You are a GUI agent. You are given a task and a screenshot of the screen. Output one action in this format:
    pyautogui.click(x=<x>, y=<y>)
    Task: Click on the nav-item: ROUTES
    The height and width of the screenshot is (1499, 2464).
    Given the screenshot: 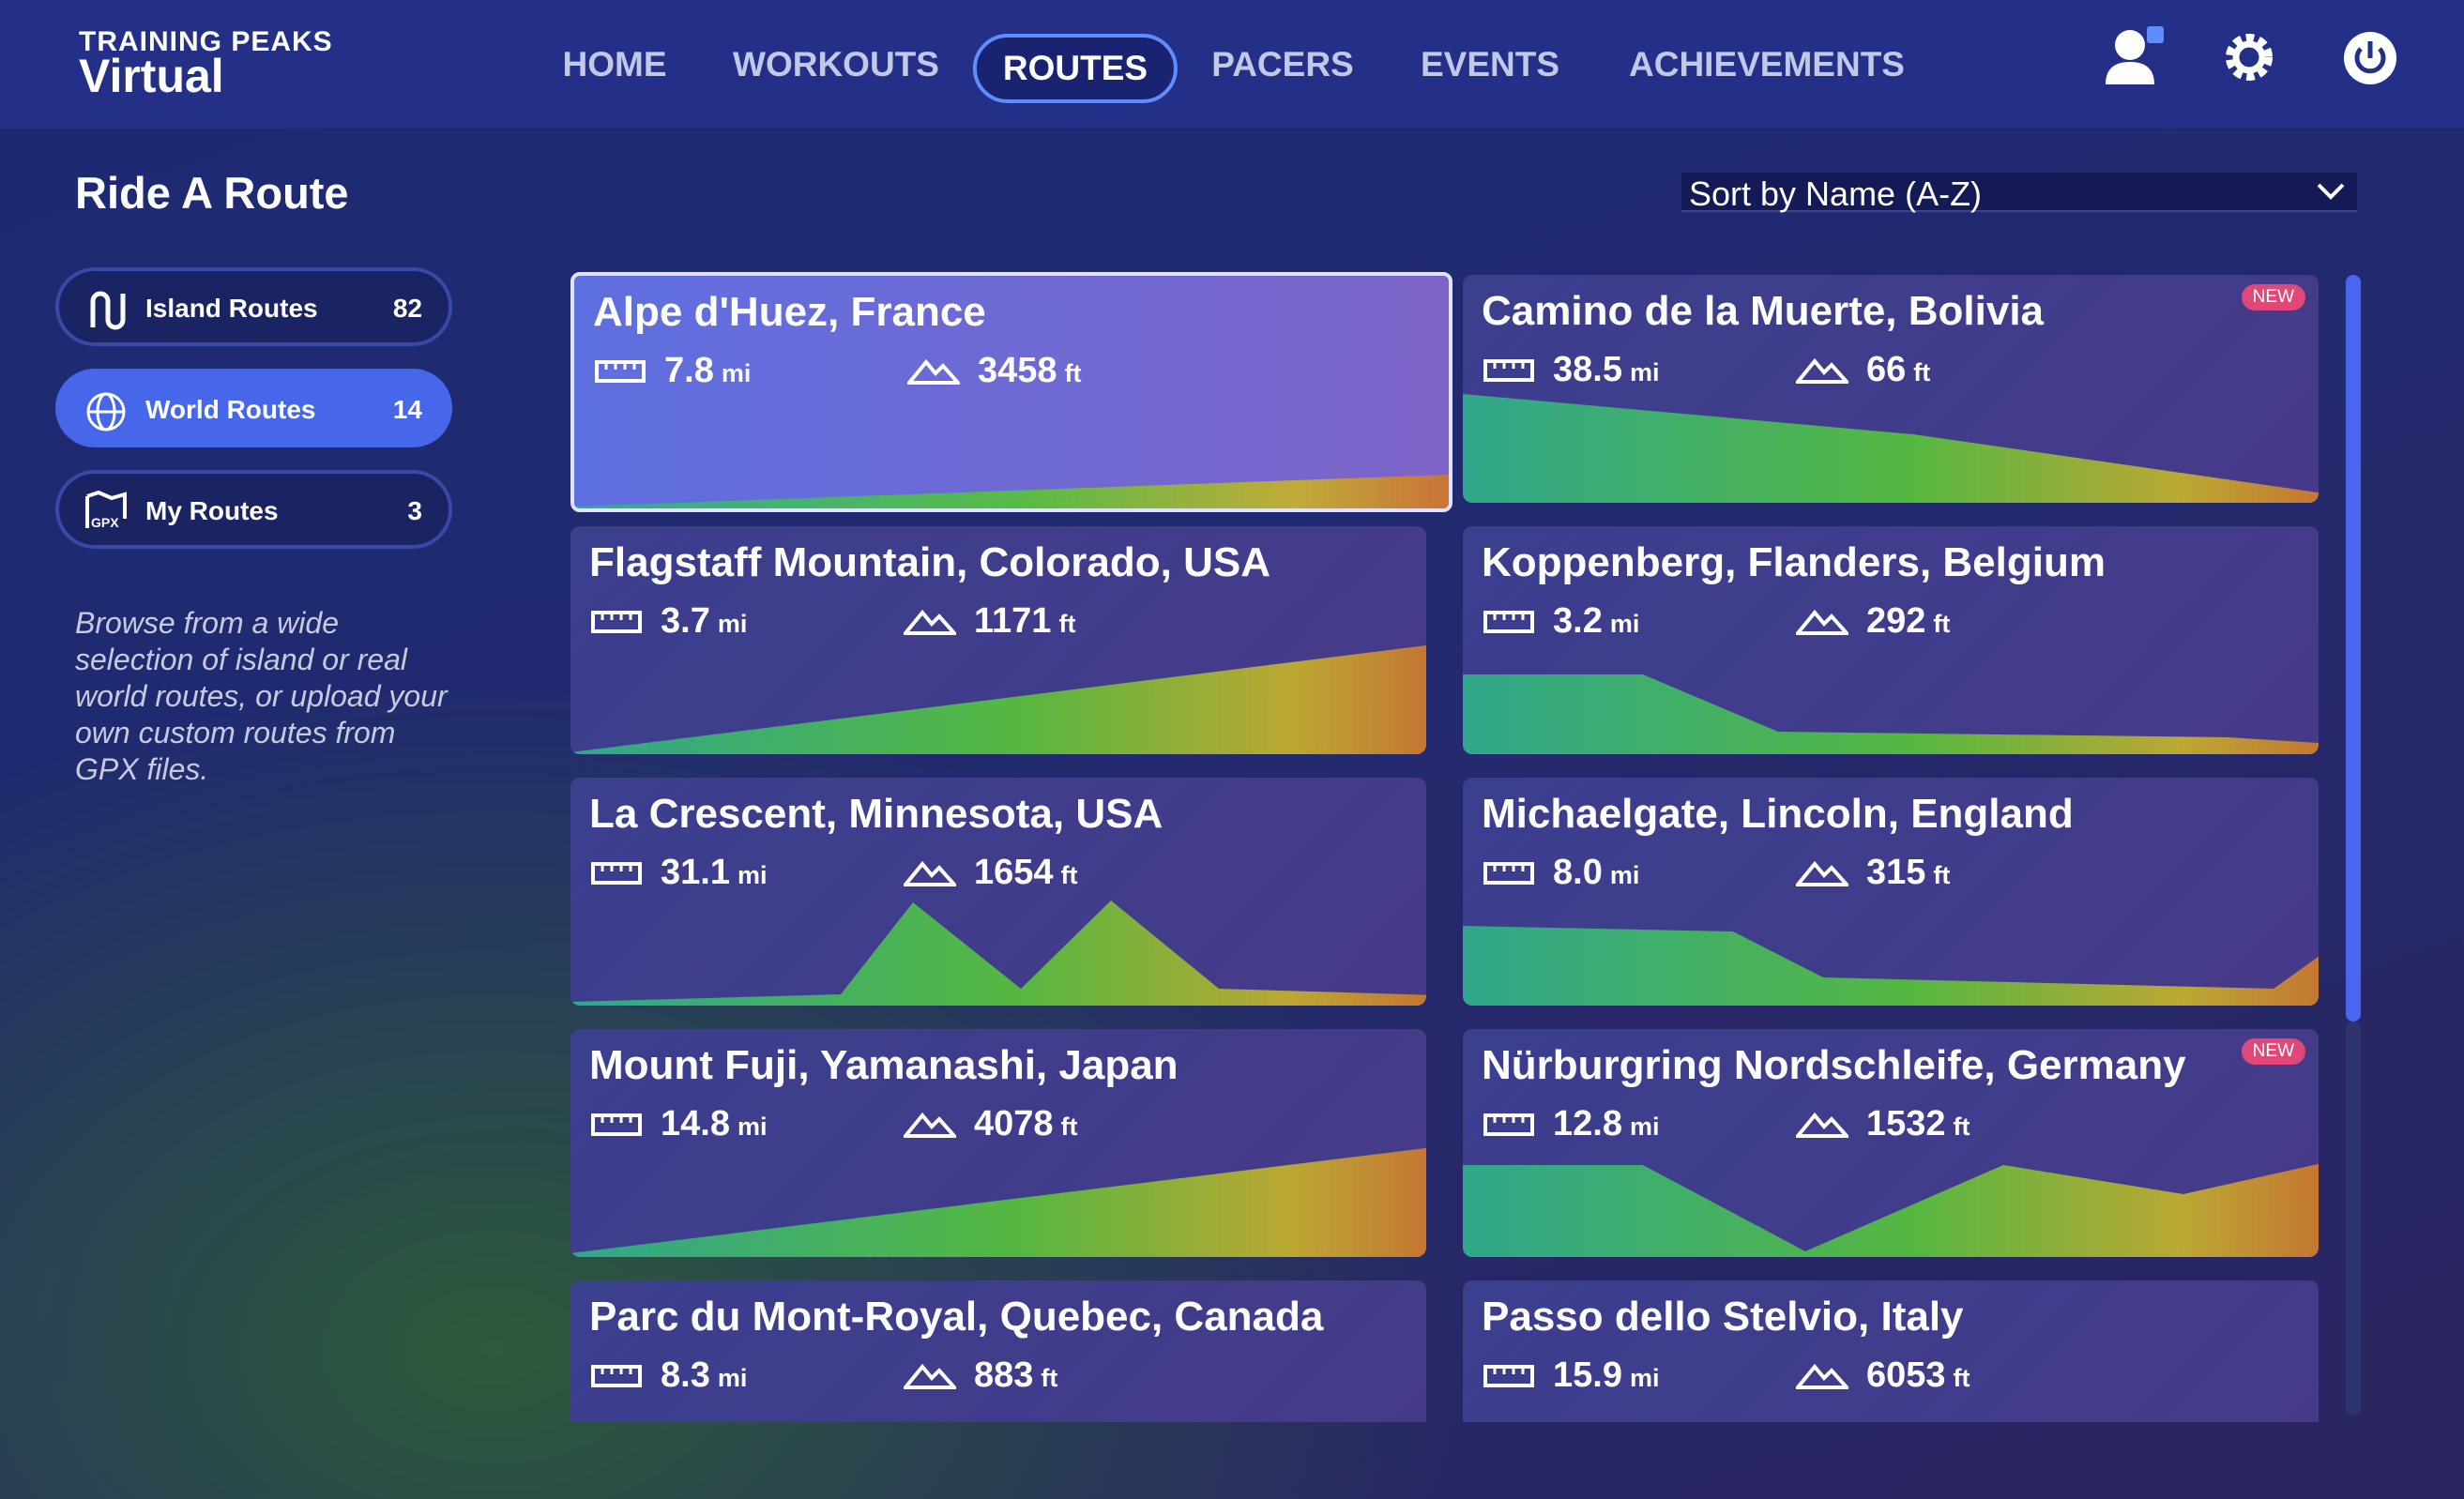 What is the action you would take?
    pyautogui.click(x=1075, y=68)
    